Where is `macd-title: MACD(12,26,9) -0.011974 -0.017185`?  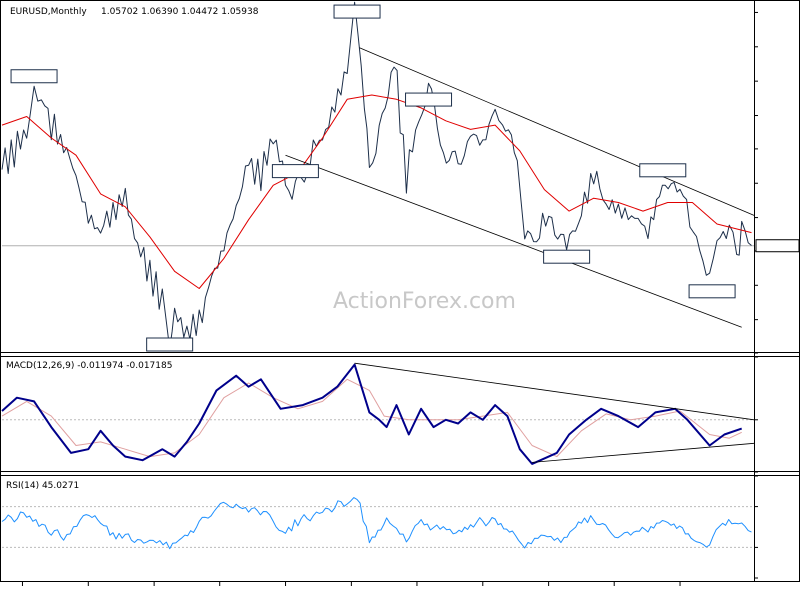
macd-title: MACD(12,26,9) -0.011974 -0.017185 is located at coordinates (89, 366).